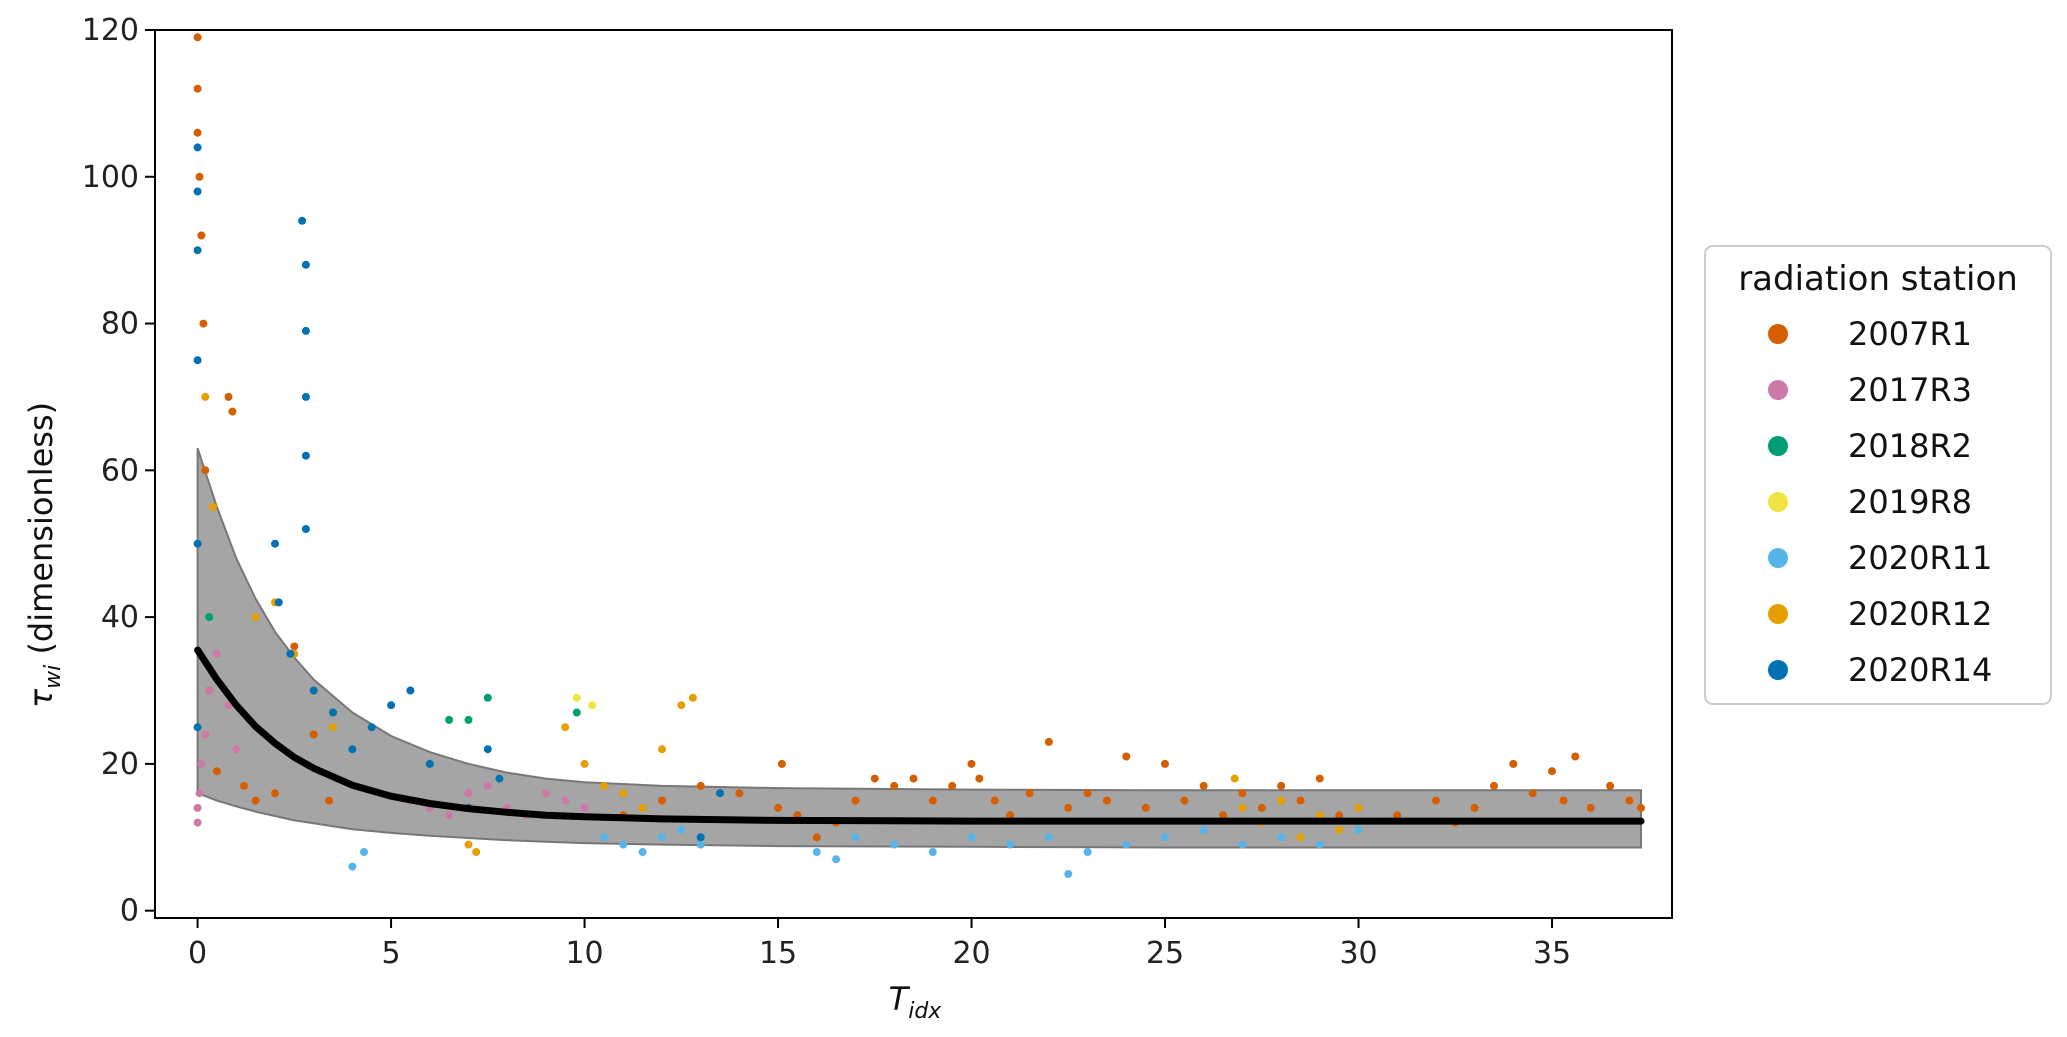 The height and width of the screenshot is (1037, 2067). Describe the element at coordinates (1880, 614) in the screenshot. I see `legend-item-2020R12: 2020R12` at that location.